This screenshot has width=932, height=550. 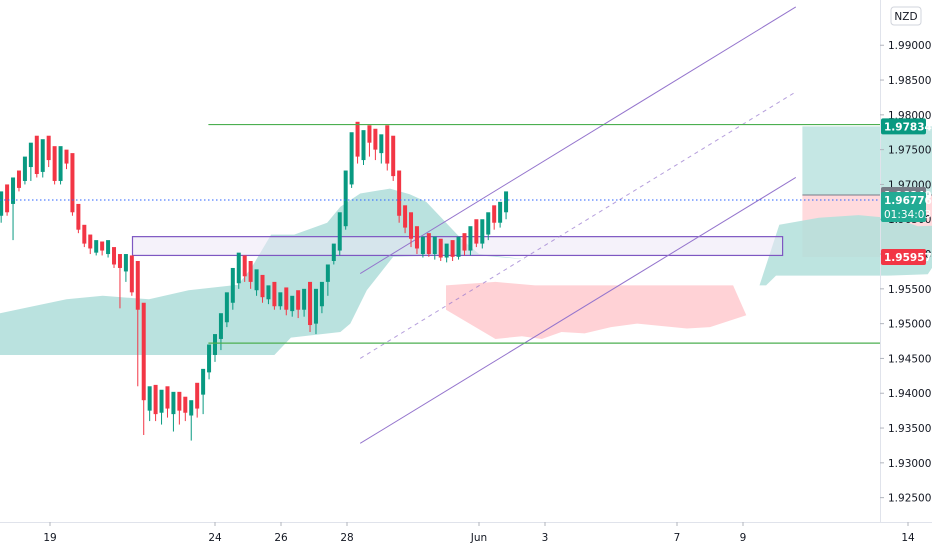 I want to click on symbol-badge: NZD, so click(x=906, y=16).